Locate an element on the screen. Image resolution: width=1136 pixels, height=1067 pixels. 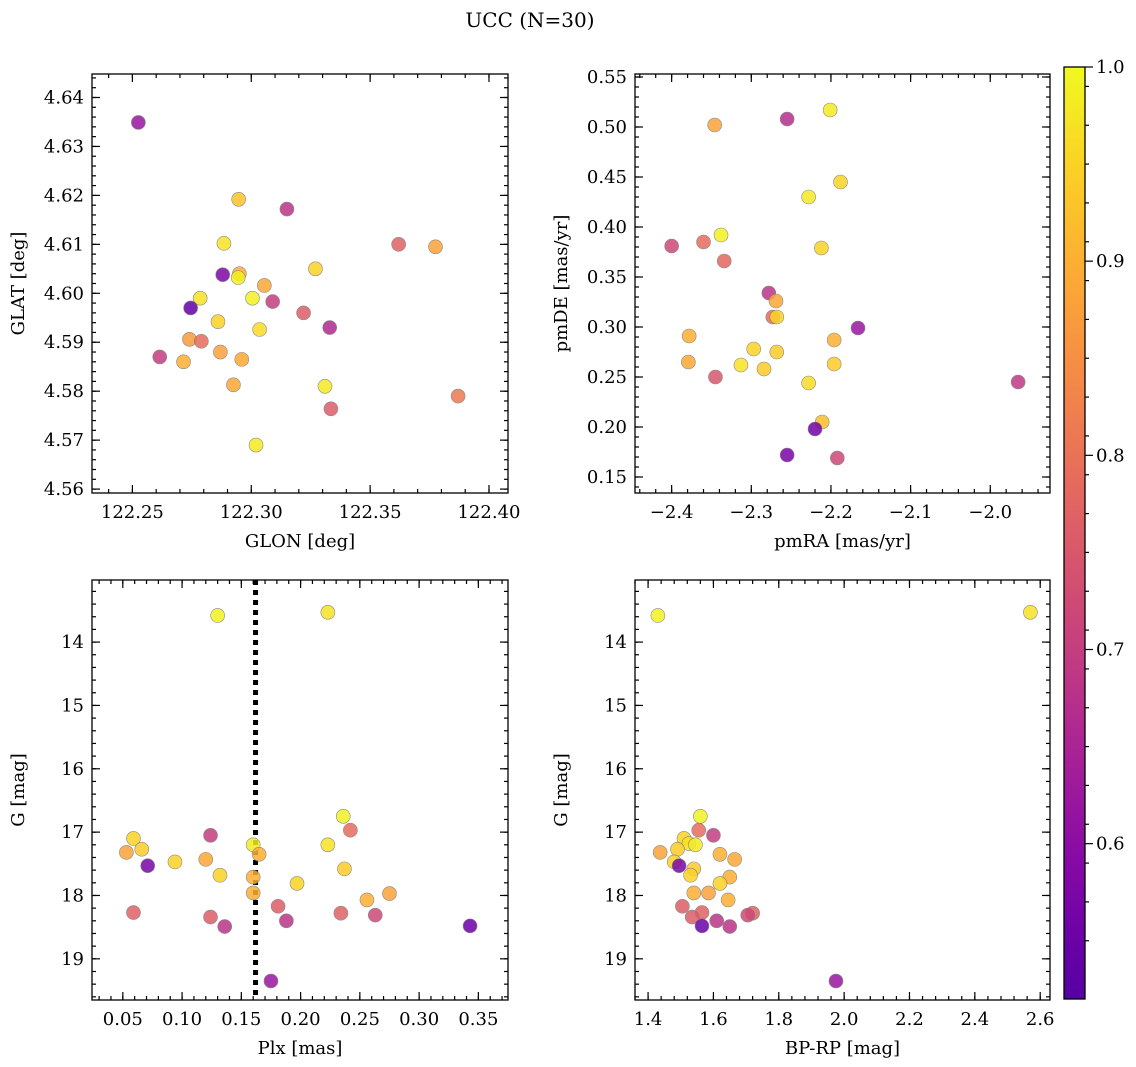
x-tick-label: 122.30 is located at coordinates (251, 512).